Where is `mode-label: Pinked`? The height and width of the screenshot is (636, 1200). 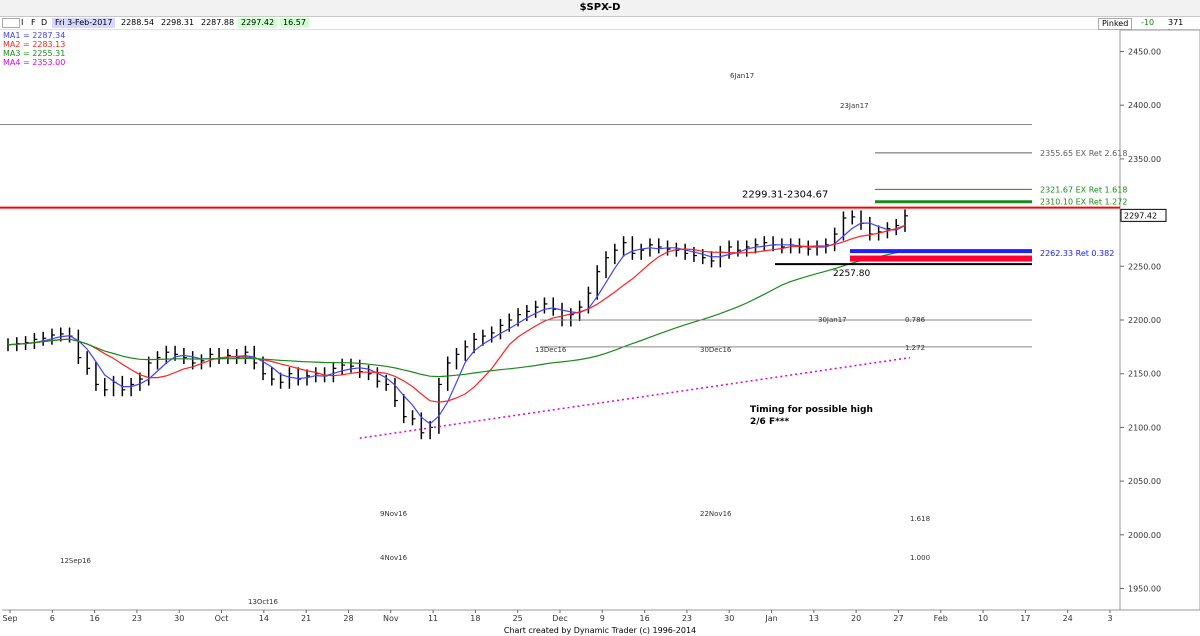 mode-label: Pinked is located at coordinates (1115, 24).